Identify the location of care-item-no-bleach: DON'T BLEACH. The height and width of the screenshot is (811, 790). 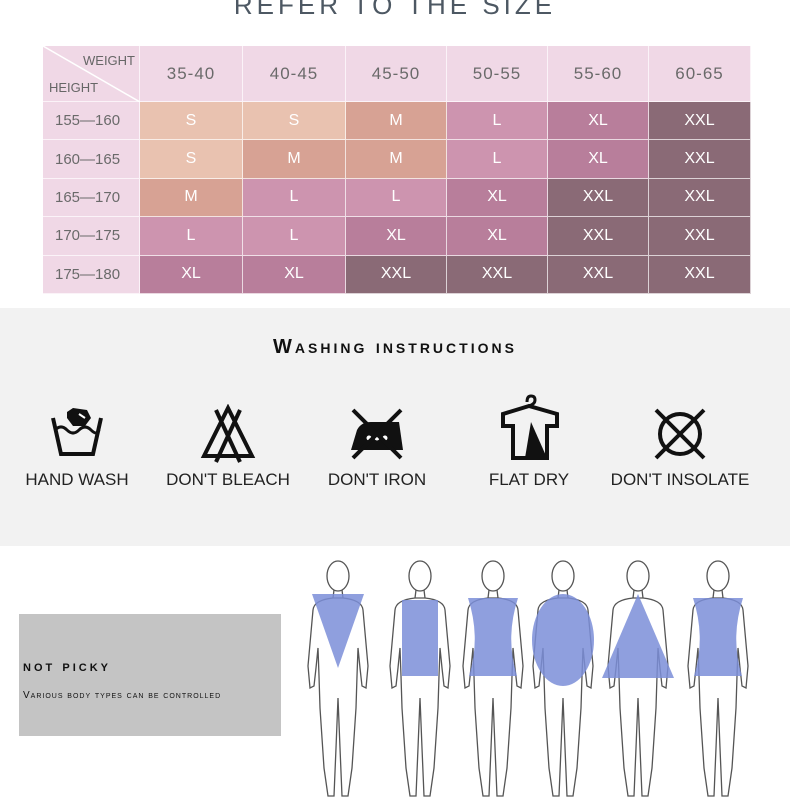
(228, 447).